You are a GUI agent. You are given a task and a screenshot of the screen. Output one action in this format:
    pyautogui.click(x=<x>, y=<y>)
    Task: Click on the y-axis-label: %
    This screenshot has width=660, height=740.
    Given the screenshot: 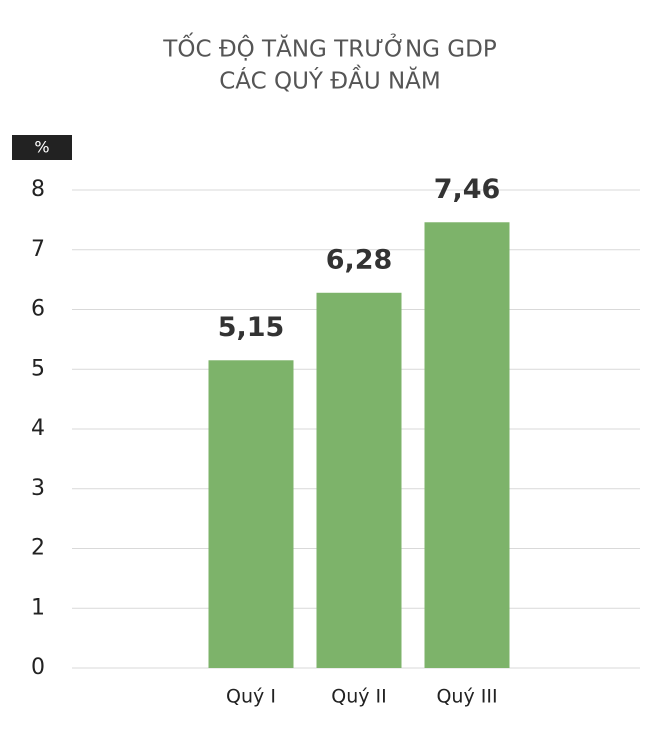 What is the action you would take?
    pyautogui.click(x=41, y=147)
    